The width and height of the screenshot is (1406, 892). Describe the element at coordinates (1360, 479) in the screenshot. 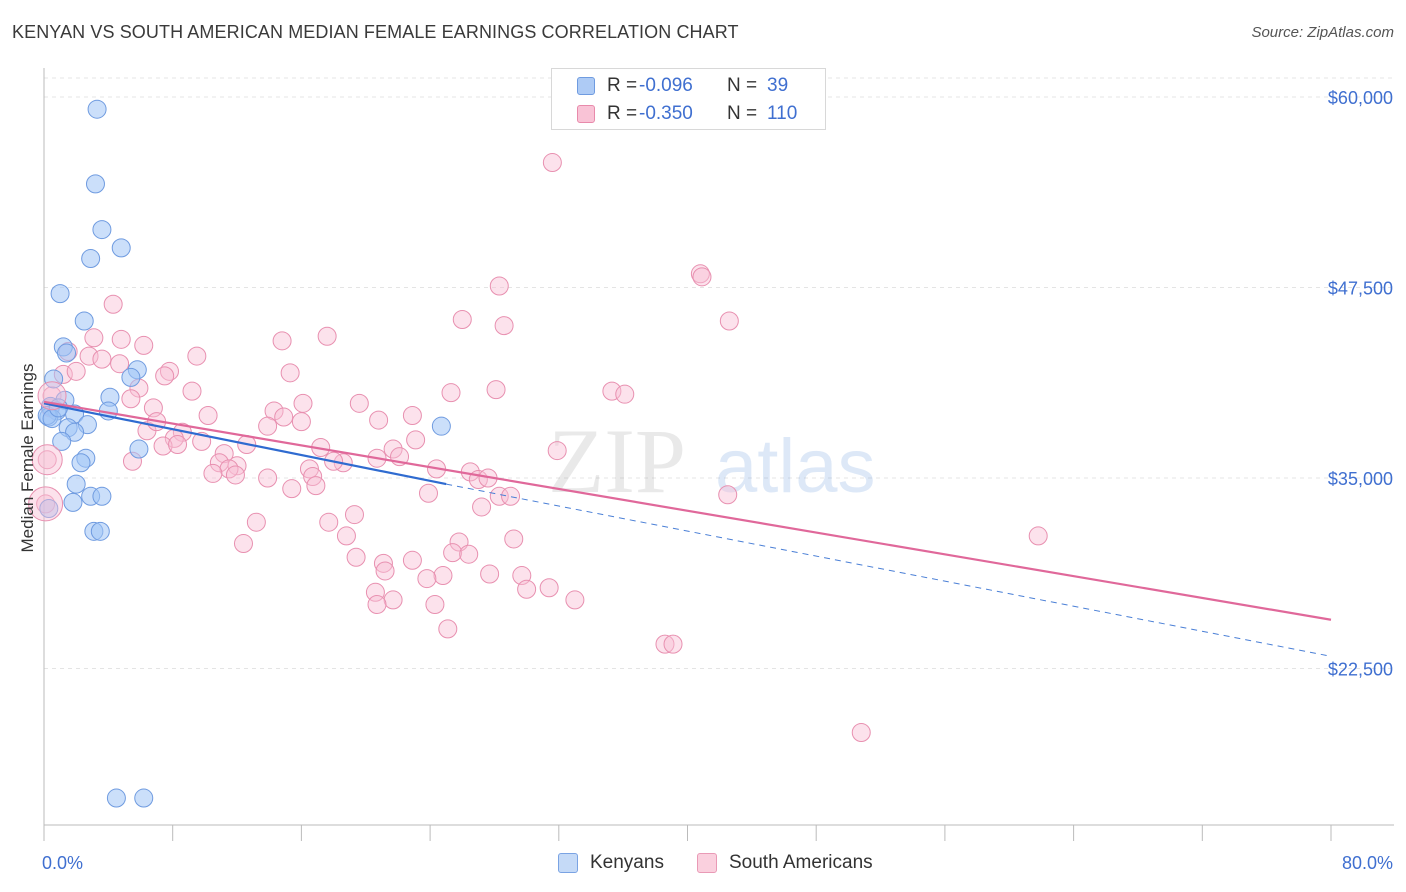

I see `y-tick-label: $35,000` at that location.